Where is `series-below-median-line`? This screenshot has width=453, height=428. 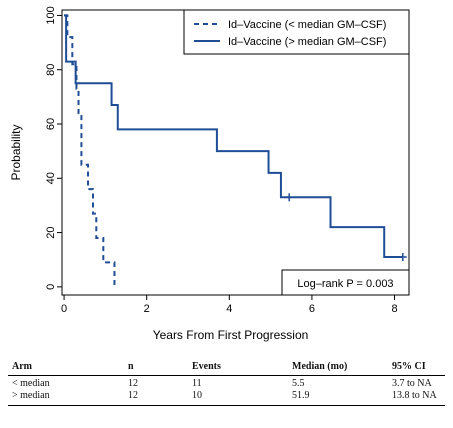
series-below-median-line is located at coordinates (90, 150).